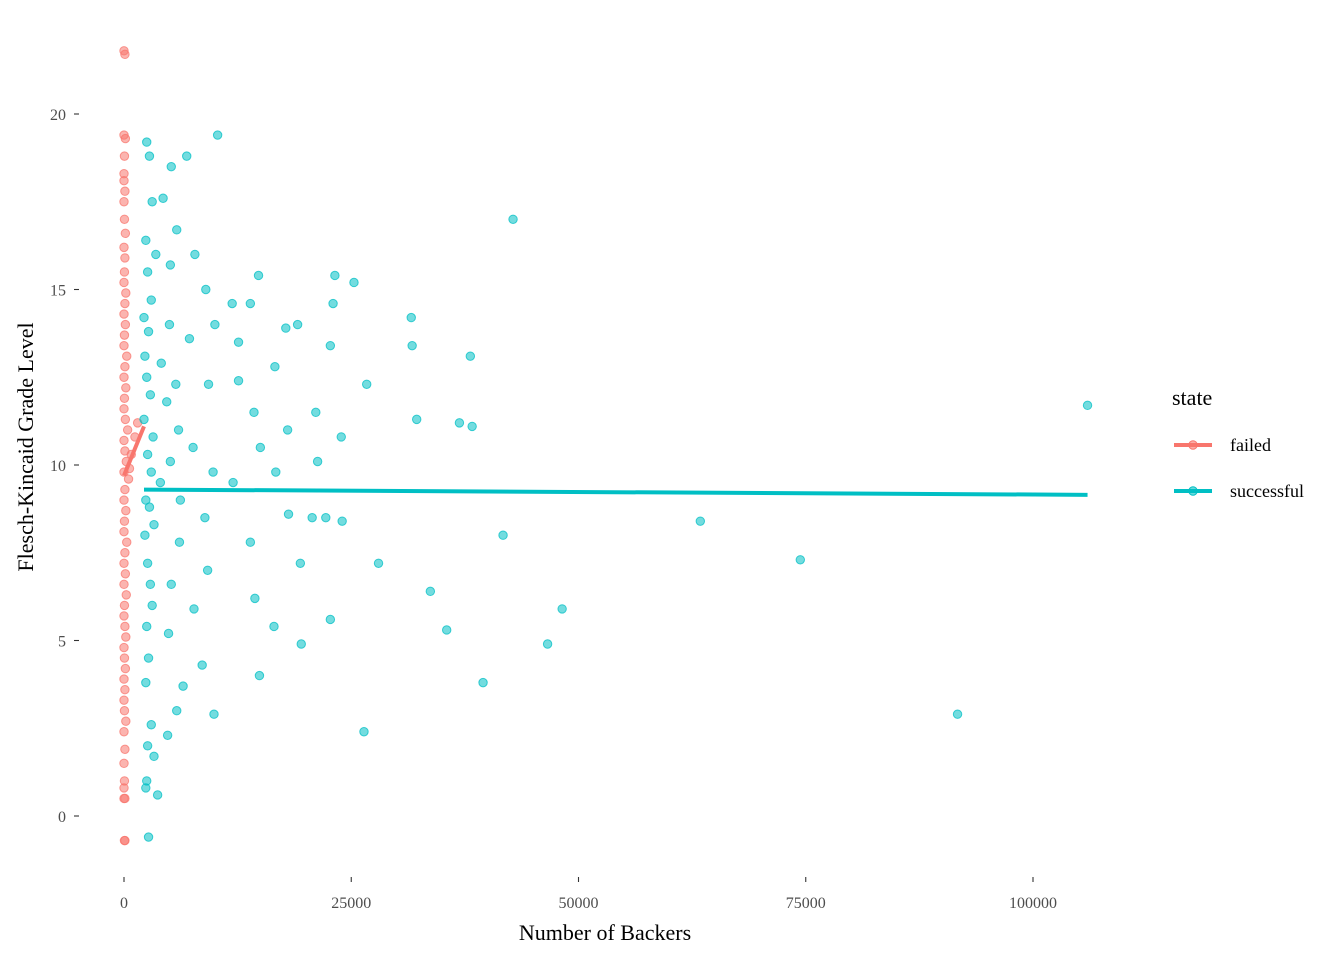  I want to click on x-tick-label: 25000, so click(351, 903).